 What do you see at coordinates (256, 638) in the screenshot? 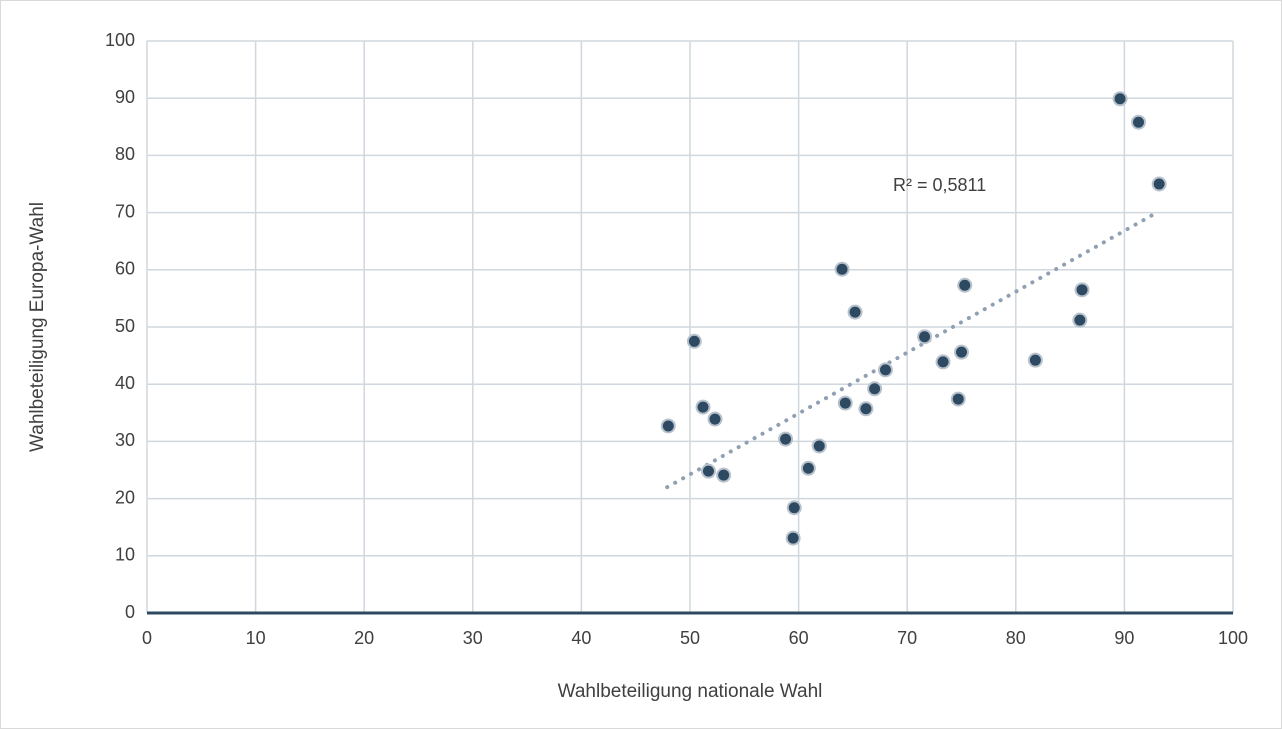
I see `x-tick-label: 10` at bounding box center [256, 638].